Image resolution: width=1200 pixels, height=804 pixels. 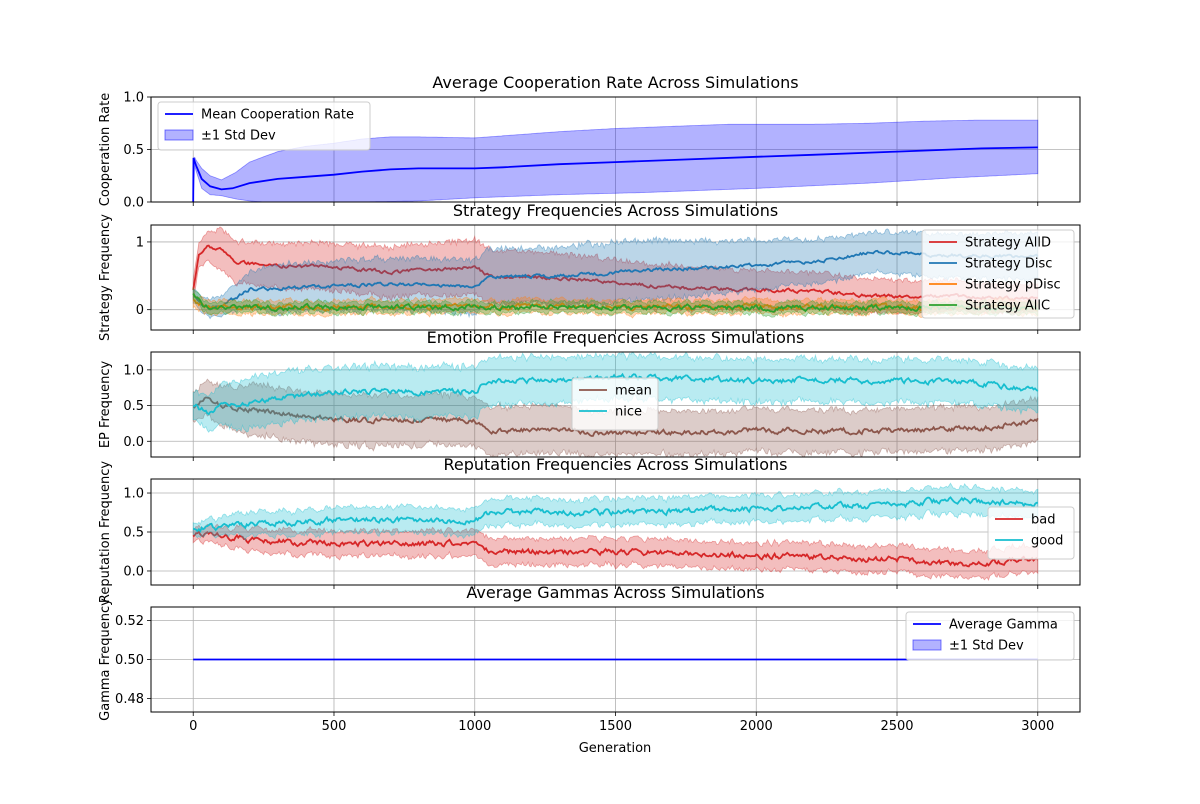 I want to click on legend: mean nice, so click(x=615, y=404).